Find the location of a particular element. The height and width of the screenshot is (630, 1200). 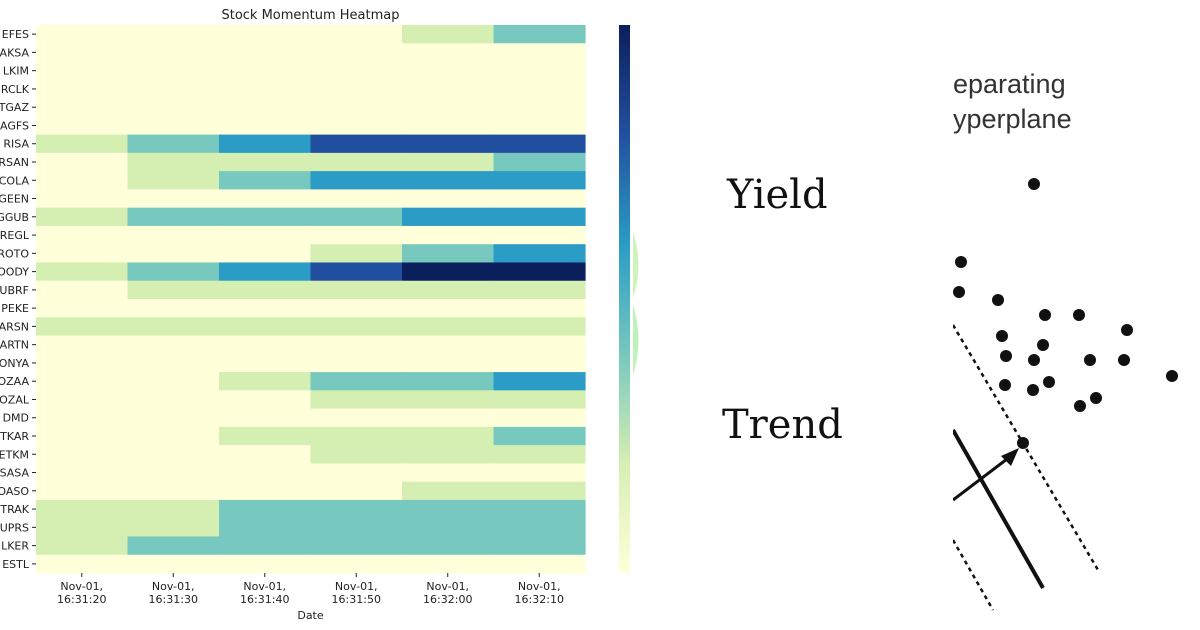

svm-points is located at coordinates (1065, 313).